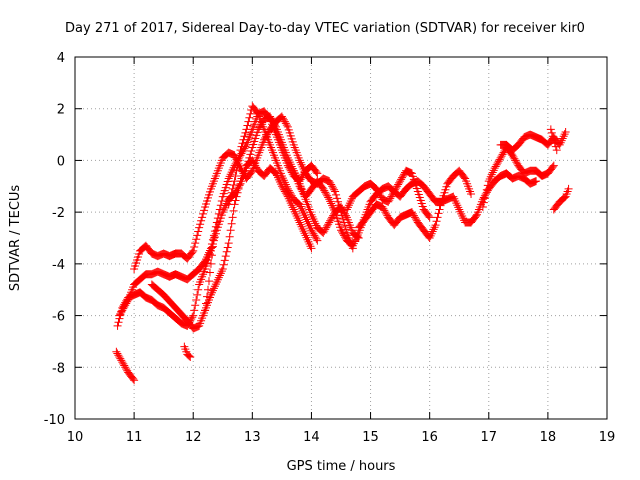  Describe the element at coordinates (193, 437) in the screenshot. I see `x-tick-label: 12` at that location.